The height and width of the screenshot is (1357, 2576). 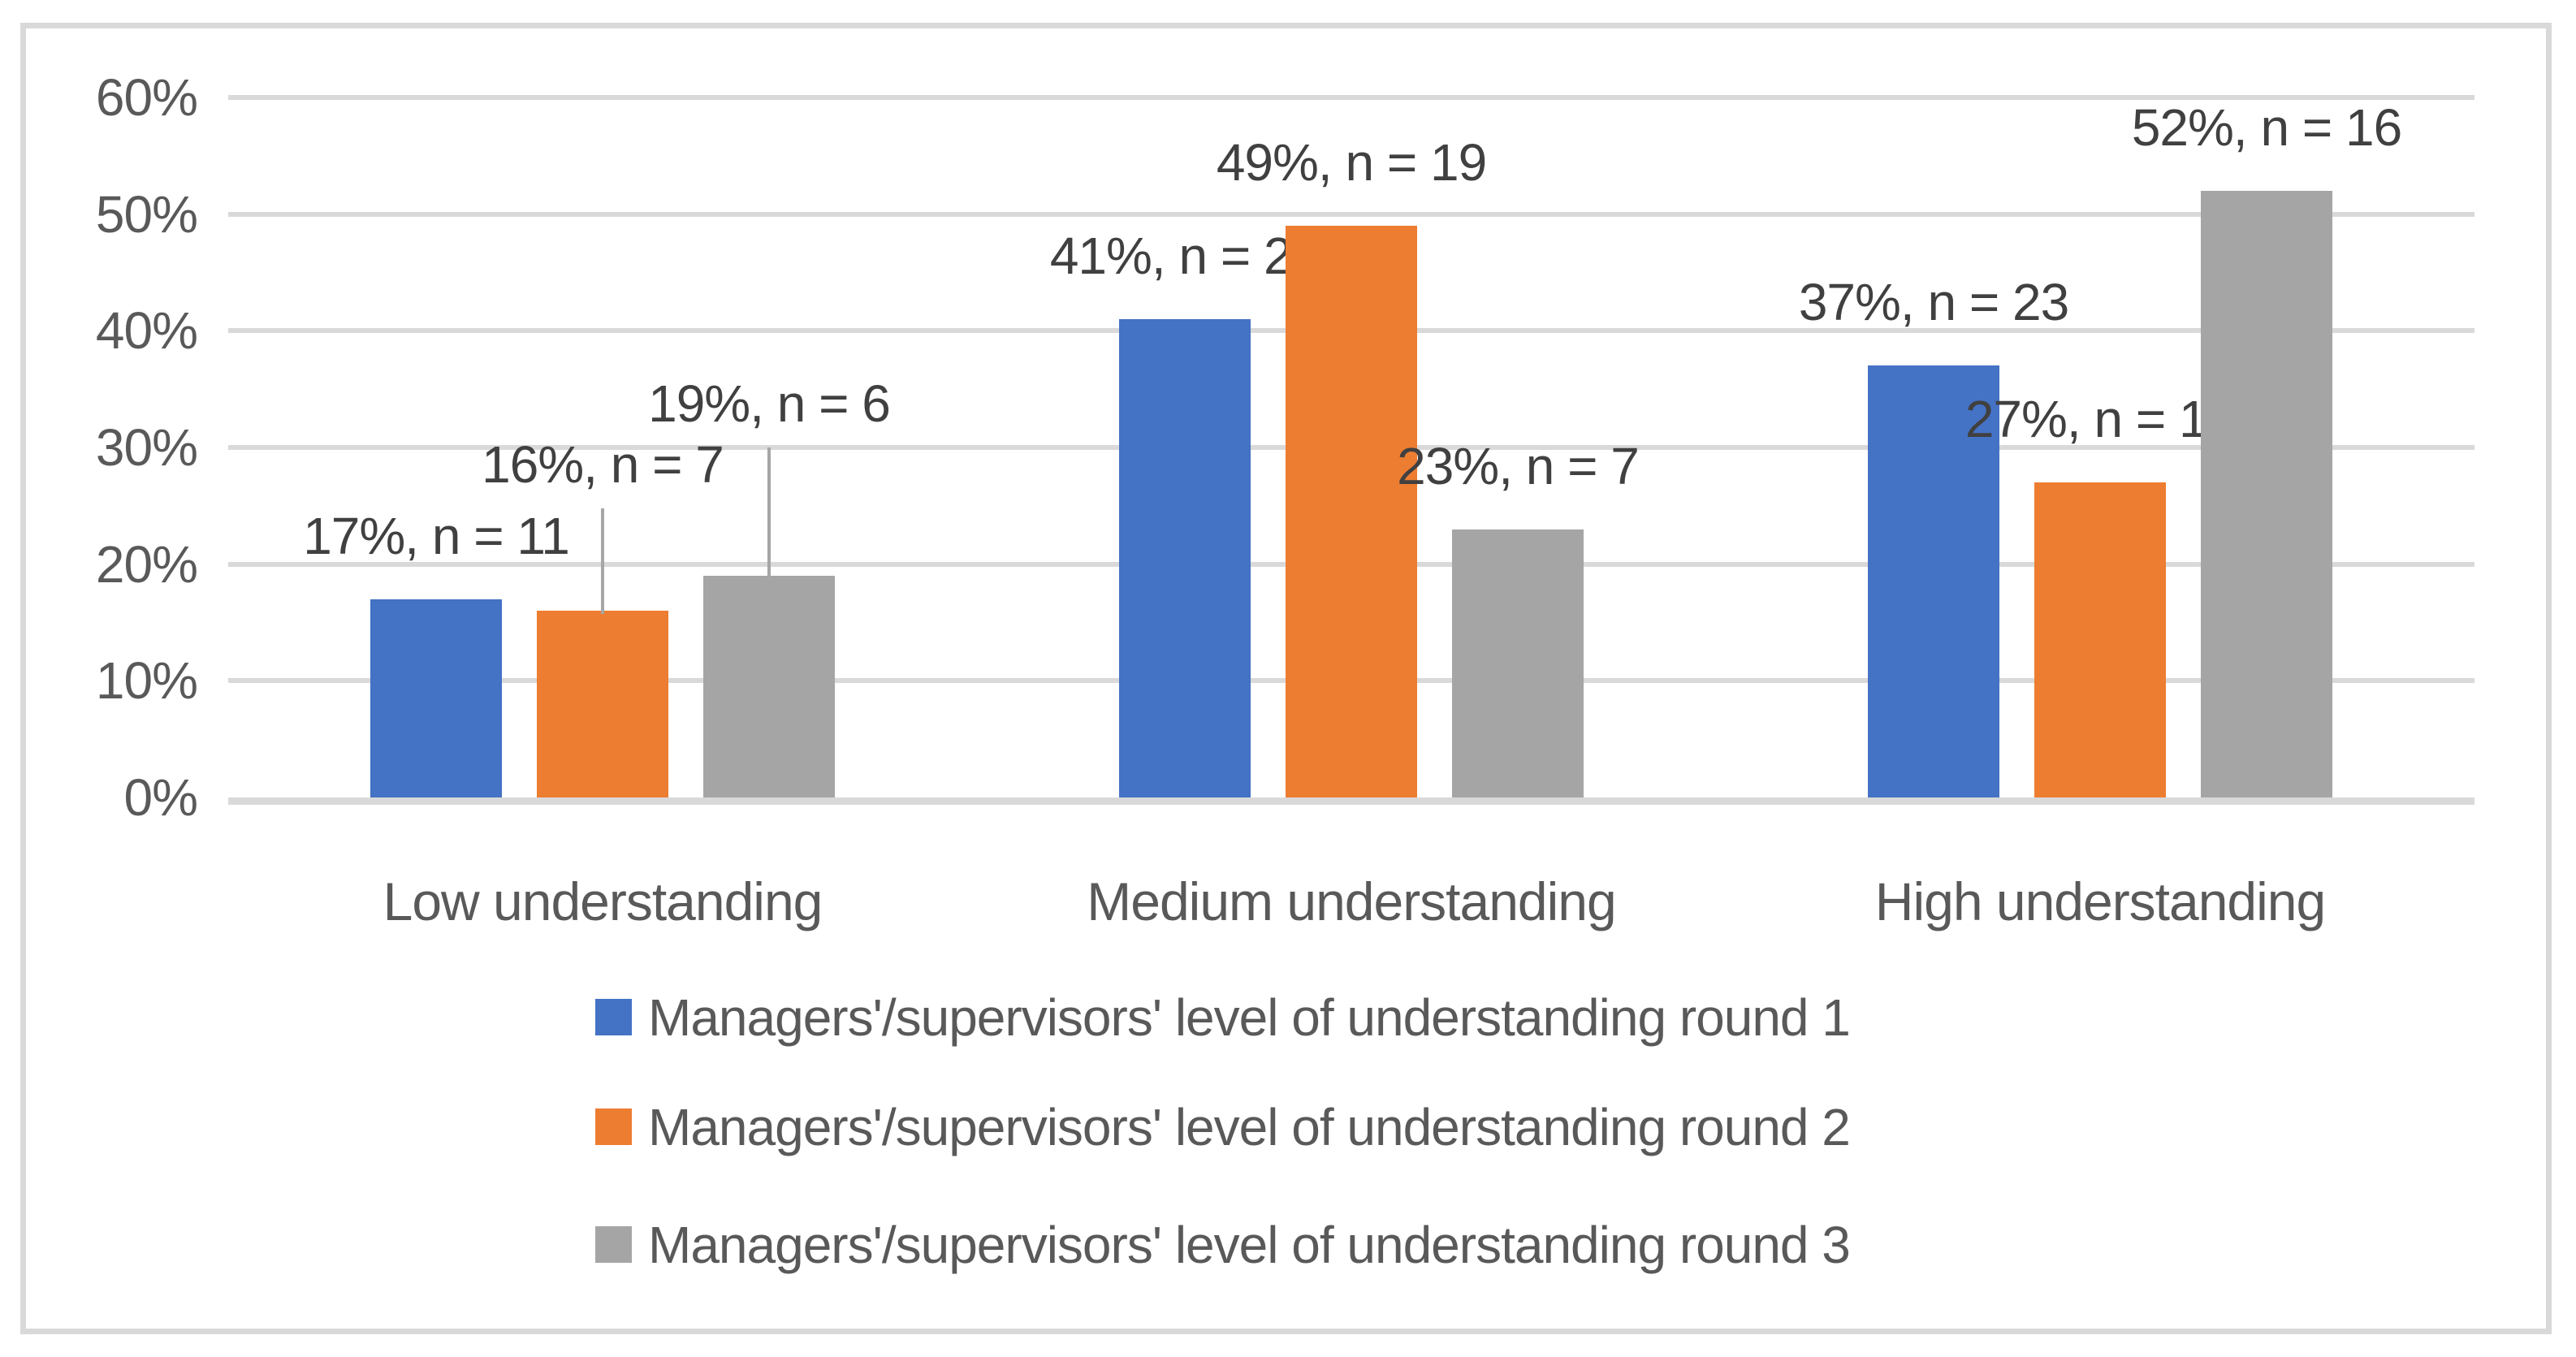 What do you see at coordinates (1352, 901) in the screenshot?
I see `x-category-label: Medium understanding` at bounding box center [1352, 901].